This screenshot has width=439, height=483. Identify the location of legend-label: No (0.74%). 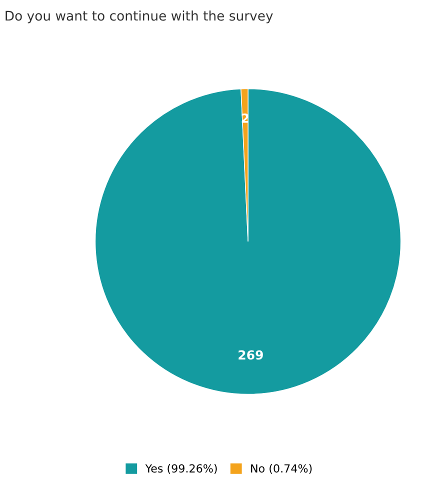
(281, 469).